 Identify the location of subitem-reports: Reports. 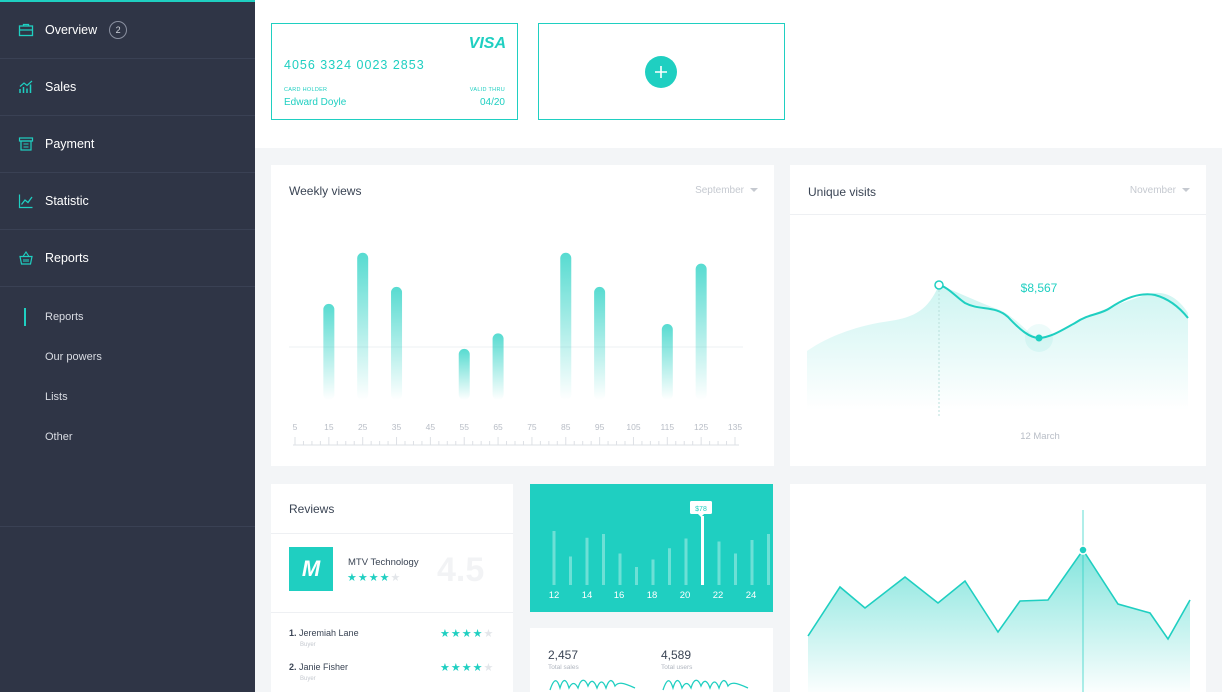
(127, 317).